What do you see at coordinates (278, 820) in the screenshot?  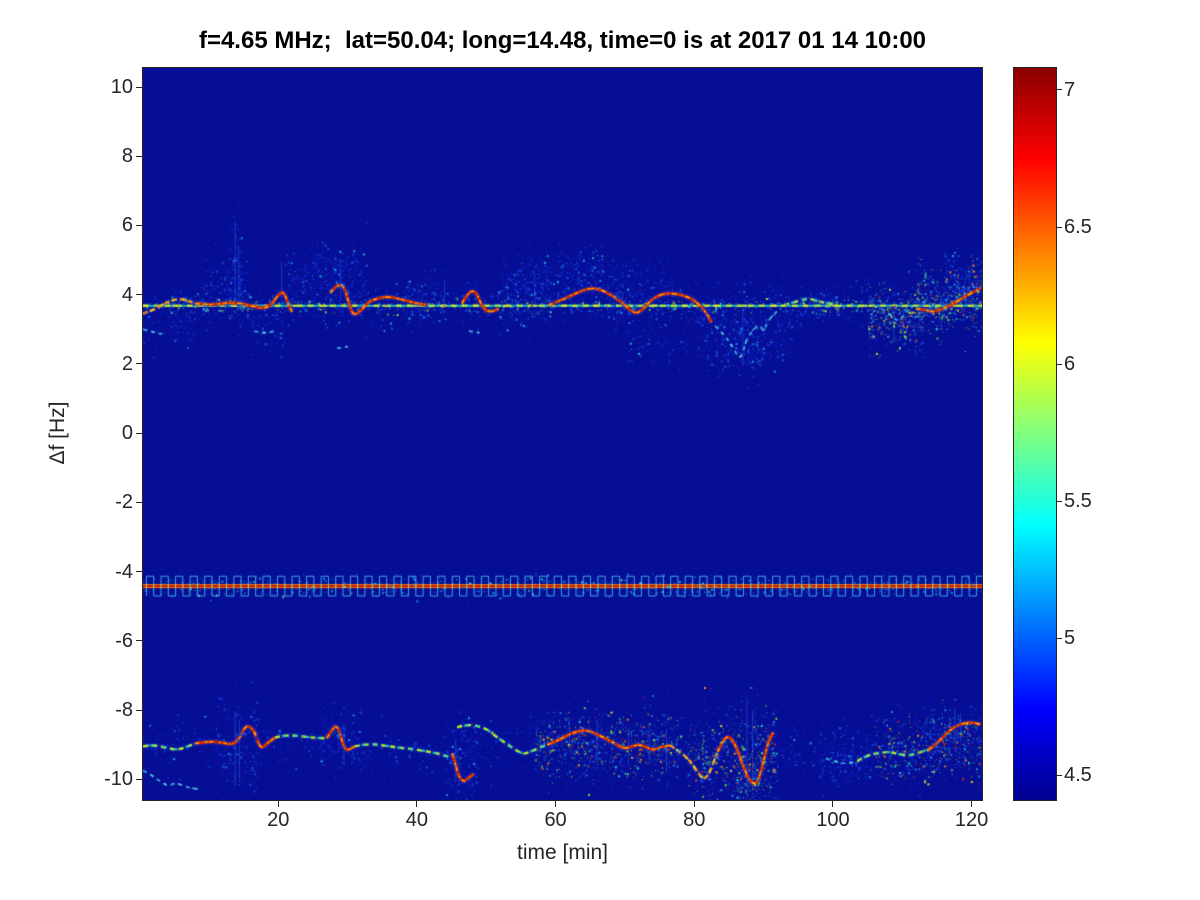 I see `x-tick-label: 20` at bounding box center [278, 820].